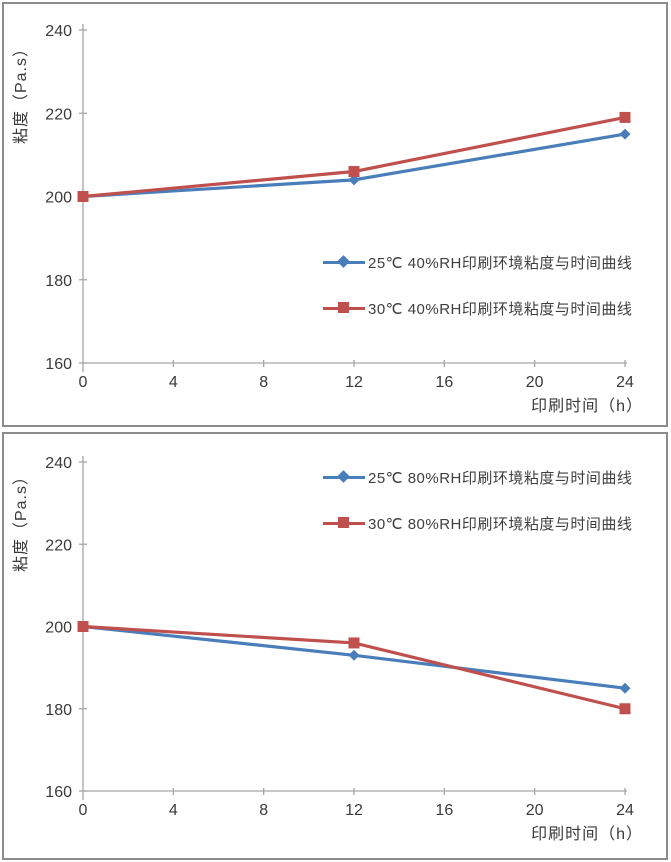 The image size is (671, 862). I want to click on legend-label: 30℃ 80%RH印刷环境粘度与时间曲线, so click(500, 524).